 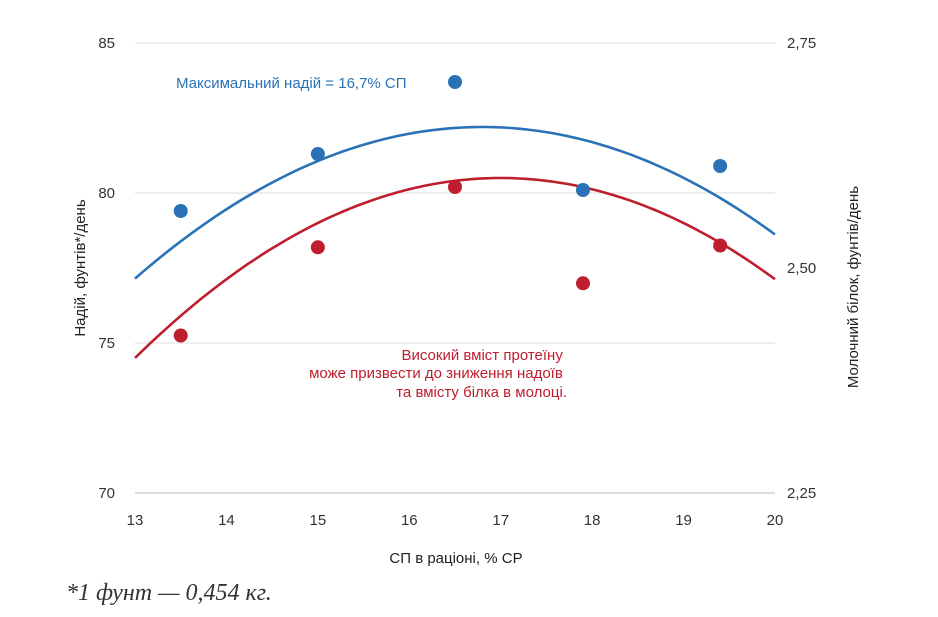 I want to click on x-tick-labels: 13 14 15 16 17 18 19 20, so click(x=455, y=520).